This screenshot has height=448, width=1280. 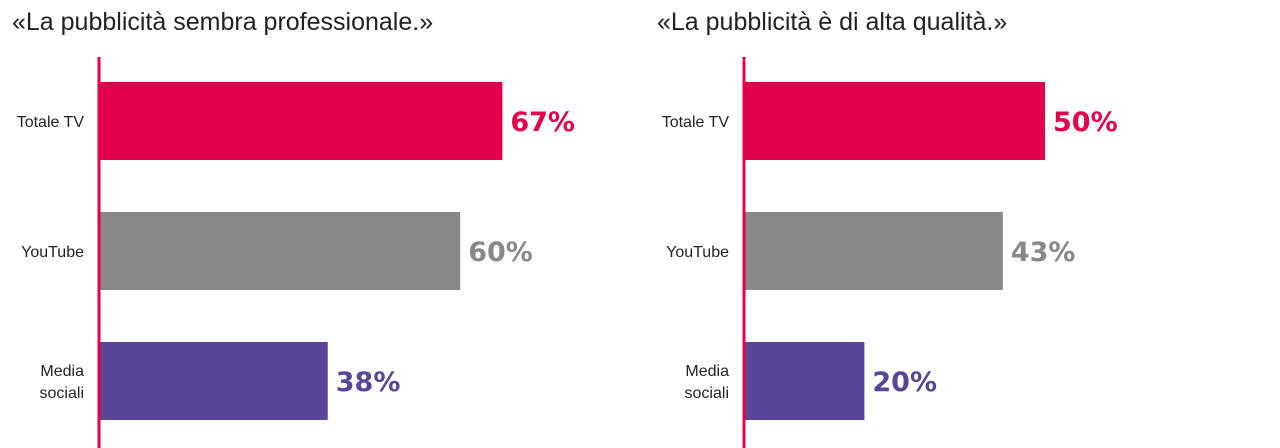 What do you see at coordinates (542, 122) in the screenshot?
I see `value-label: 67%` at bounding box center [542, 122].